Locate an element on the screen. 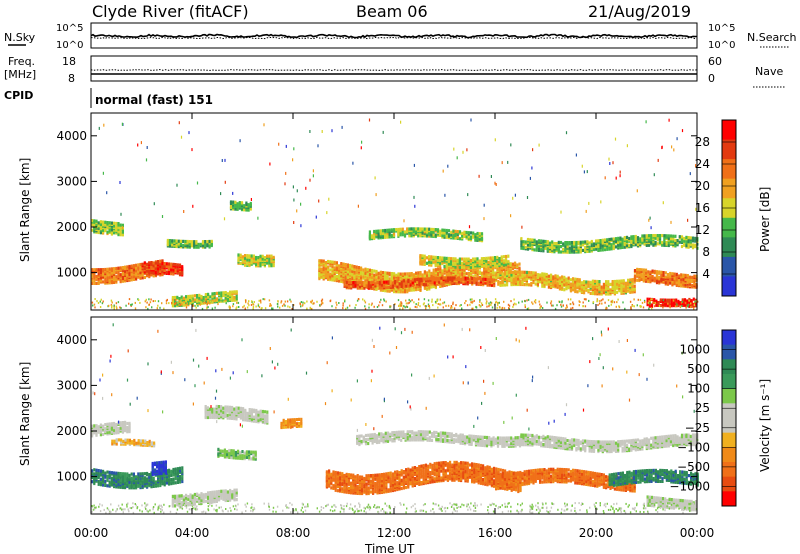  nave-tick-bottom: 0 is located at coordinates (711, 78).